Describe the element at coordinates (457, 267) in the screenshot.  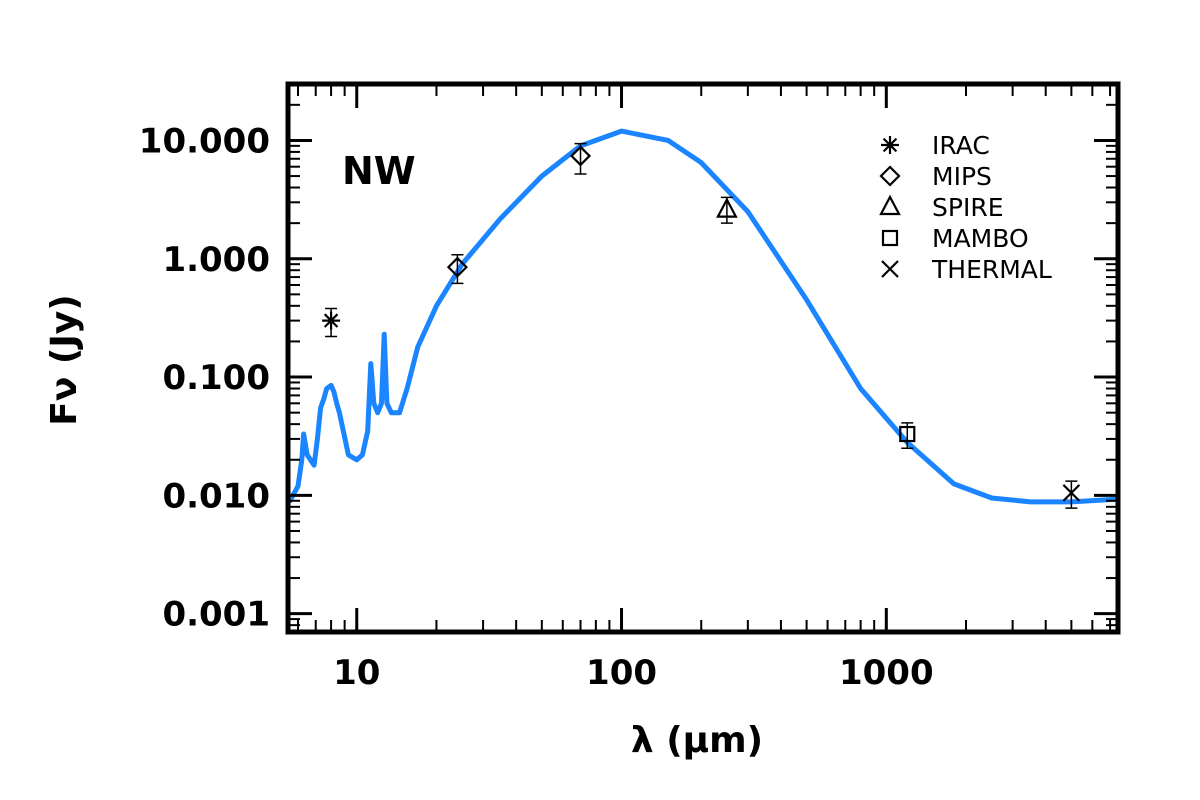
I see `mips-0-point` at that location.